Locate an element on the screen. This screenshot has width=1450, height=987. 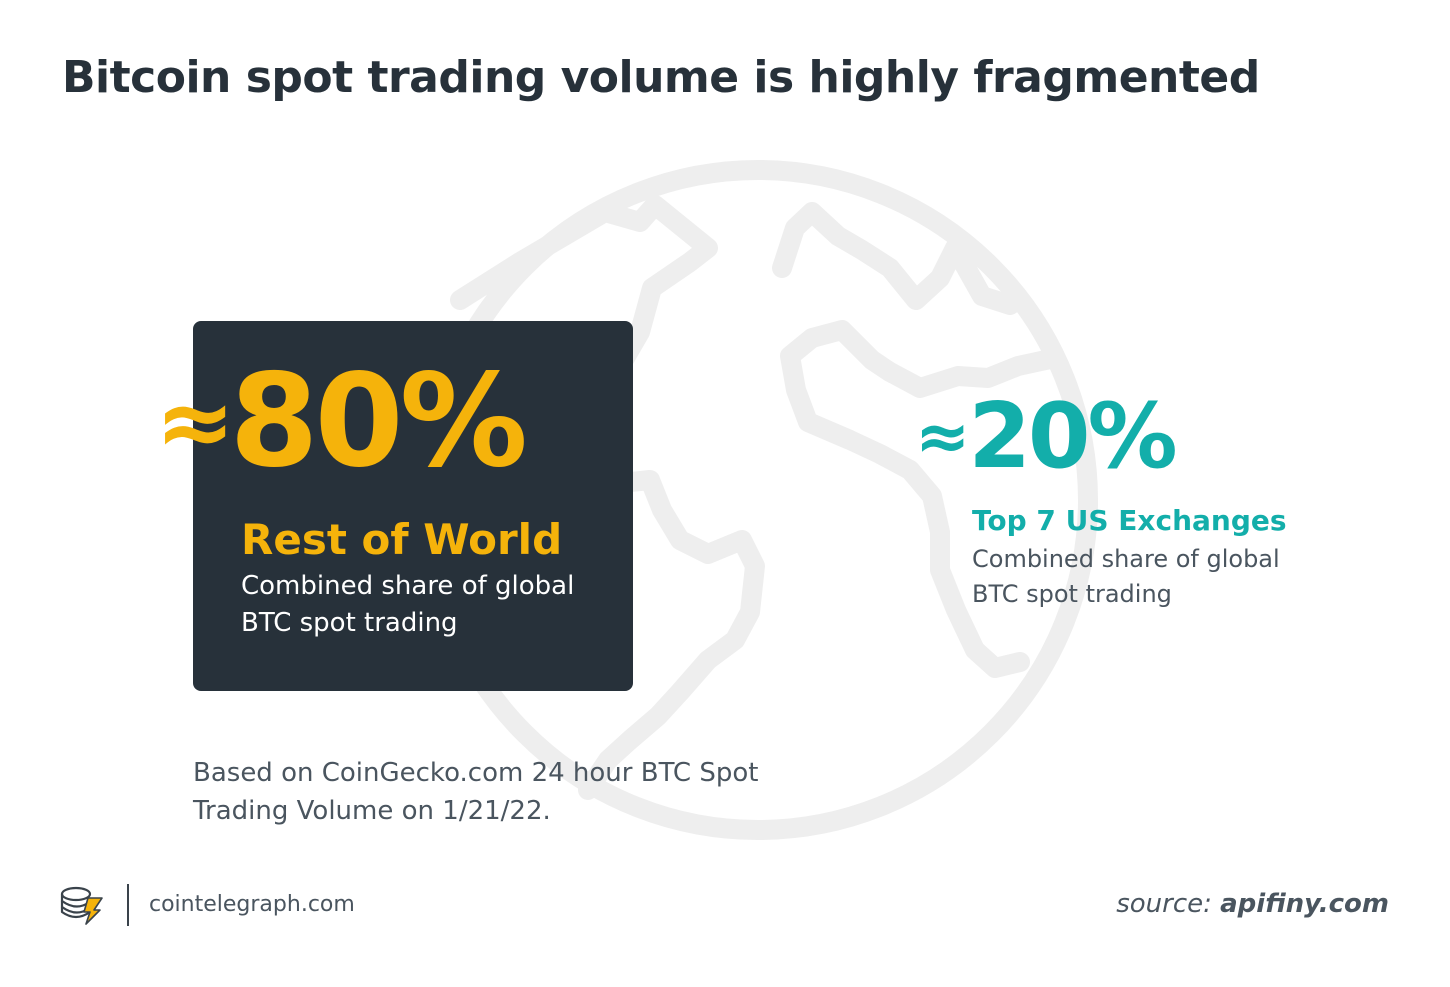
rest-of-world-value: ≈ 80% is located at coordinates (341, 421).